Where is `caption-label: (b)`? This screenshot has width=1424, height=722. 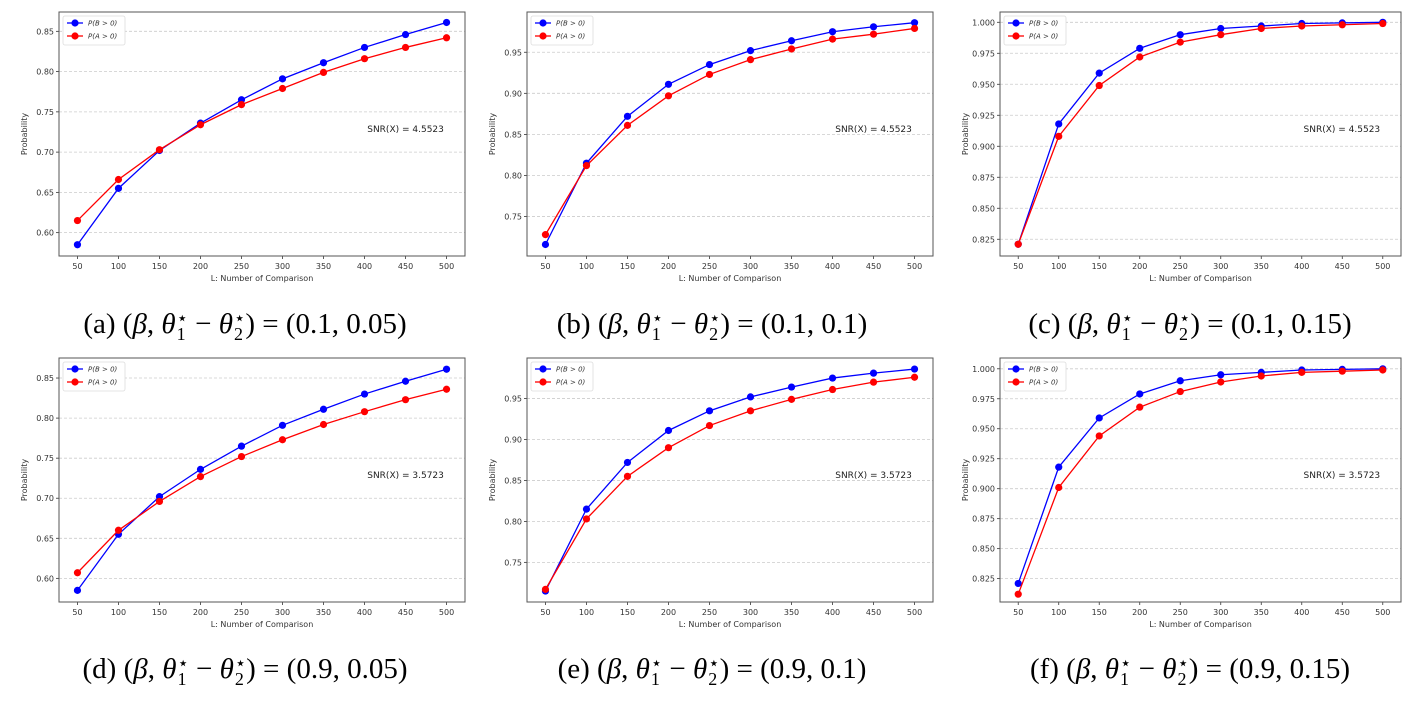 caption-label: (b) is located at coordinates (573, 324).